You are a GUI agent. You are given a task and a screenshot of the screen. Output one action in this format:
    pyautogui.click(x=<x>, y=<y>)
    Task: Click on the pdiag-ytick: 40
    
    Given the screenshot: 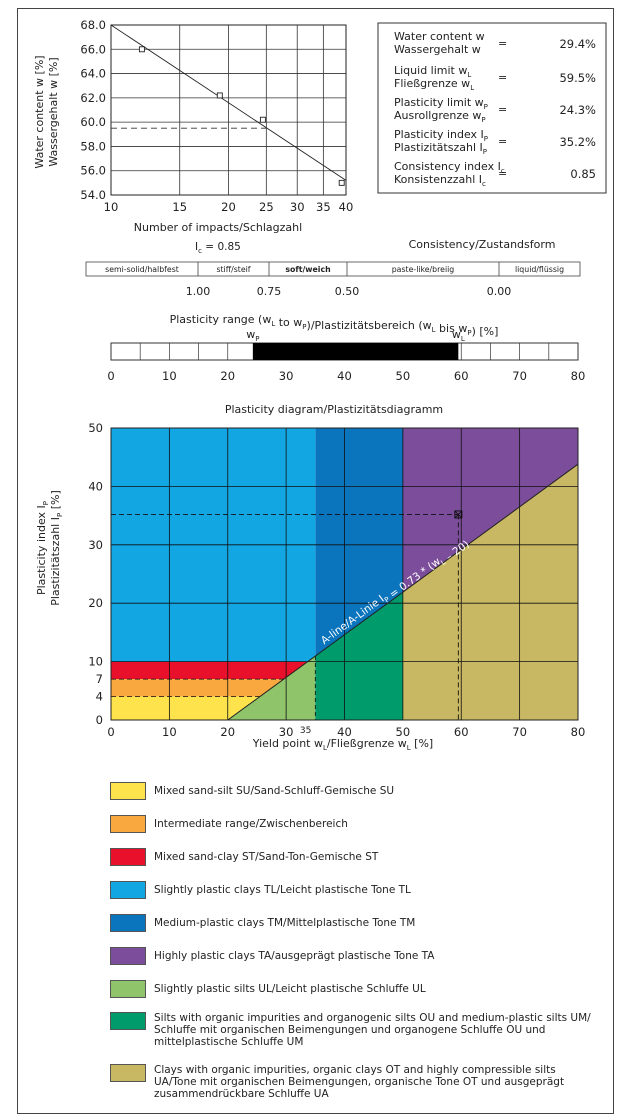 What is the action you would take?
    pyautogui.click(x=95, y=486)
    